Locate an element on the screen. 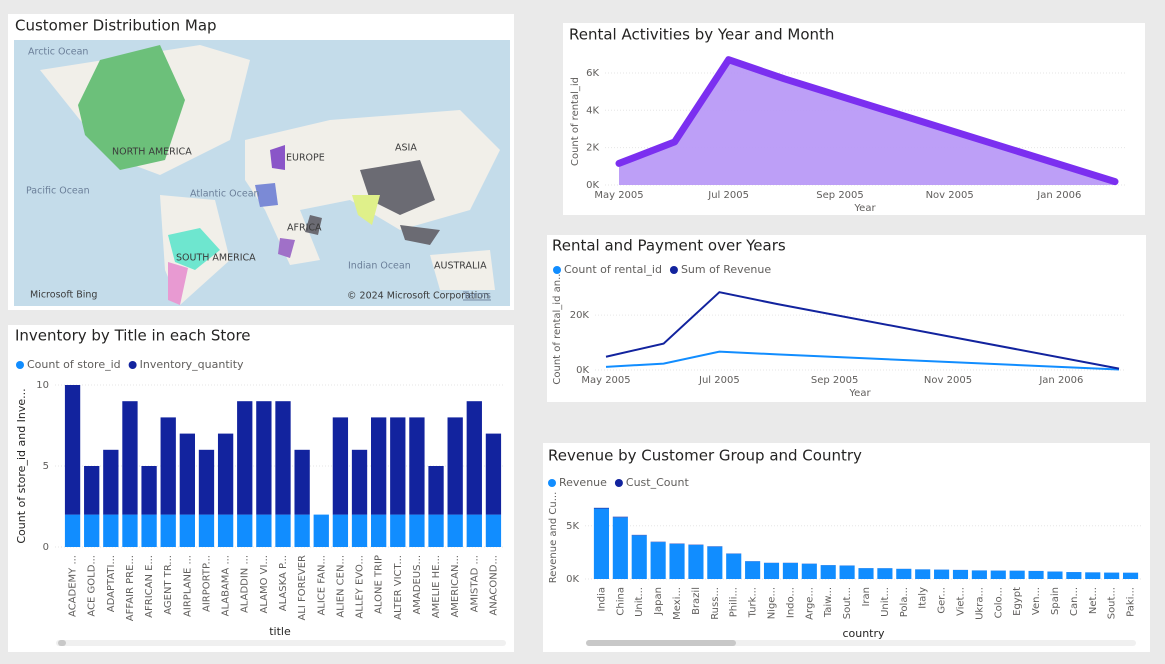 This screenshot has height=664, width=1165. x-tick-label: Jul 2005 is located at coordinates (728, 195).